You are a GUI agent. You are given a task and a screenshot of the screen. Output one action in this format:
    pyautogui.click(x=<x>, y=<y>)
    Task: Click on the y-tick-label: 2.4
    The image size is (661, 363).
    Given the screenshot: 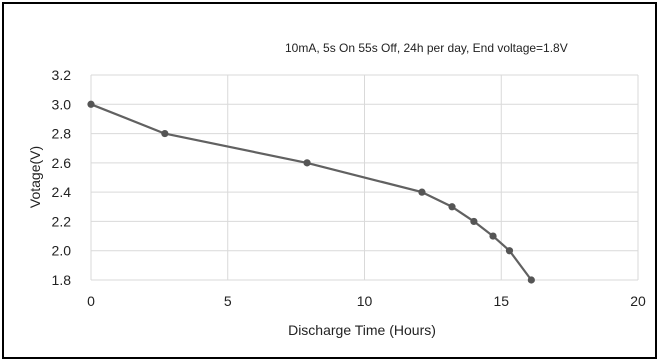 What is the action you would take?
    pyautogui.click(x=62, y=192)
    